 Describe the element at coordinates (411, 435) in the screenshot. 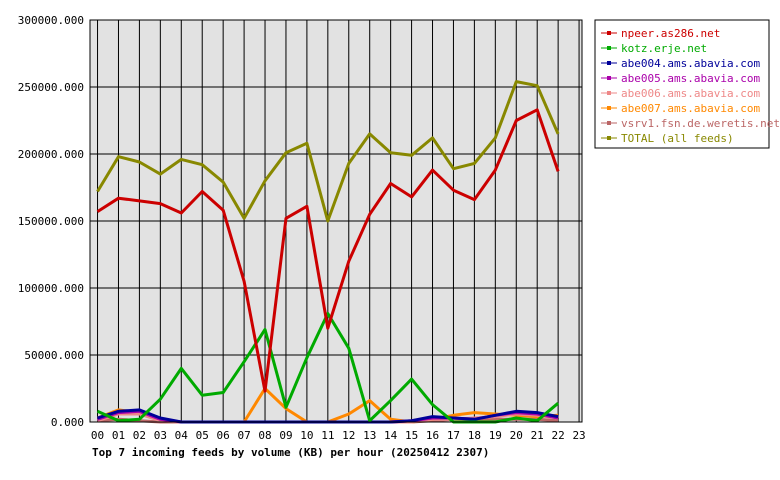

I see `x-tick-label: 15` at that location.